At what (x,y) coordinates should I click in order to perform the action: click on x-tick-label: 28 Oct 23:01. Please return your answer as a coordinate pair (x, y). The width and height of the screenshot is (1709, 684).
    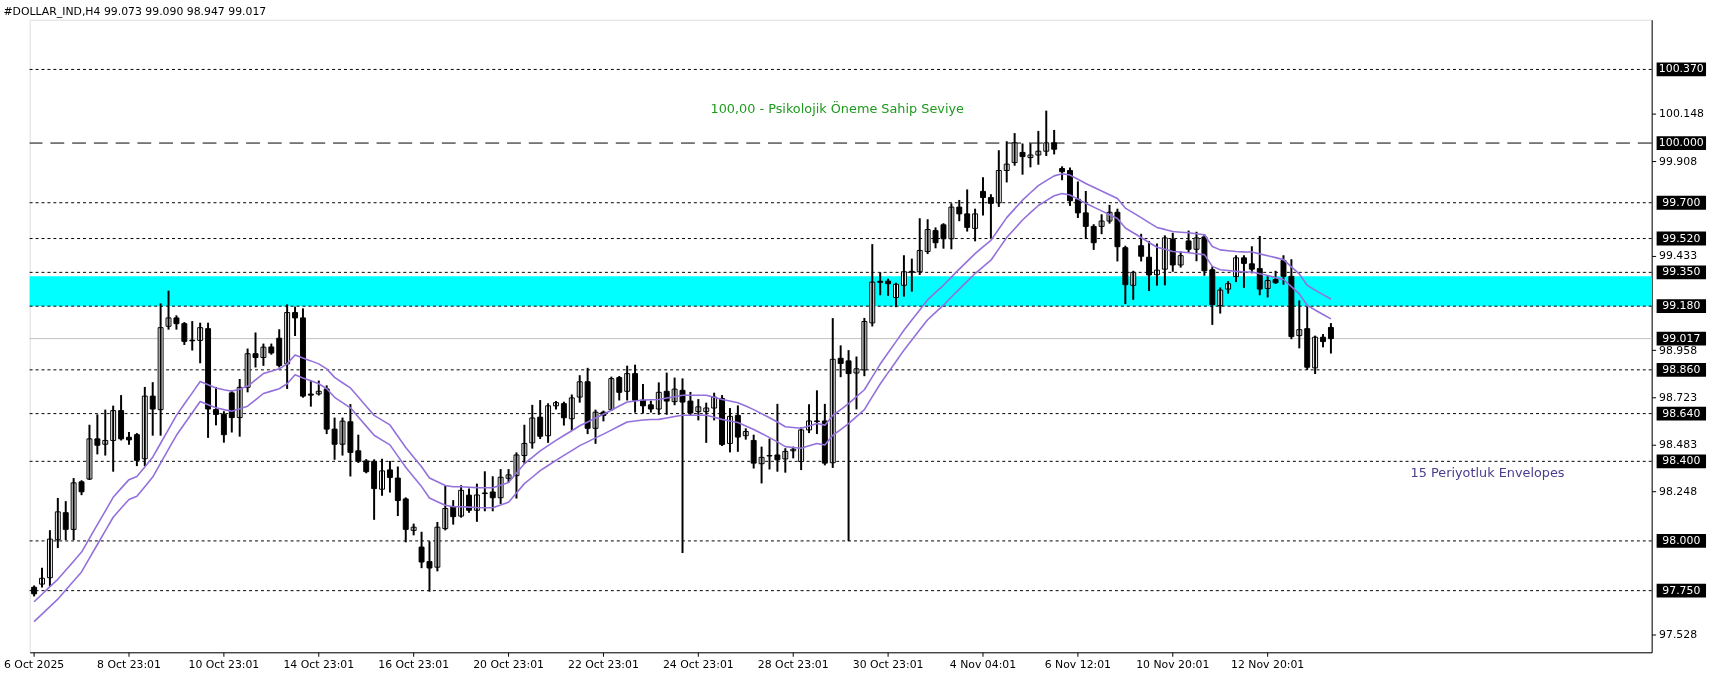
    Looking at the image, I should click on (793, 664).